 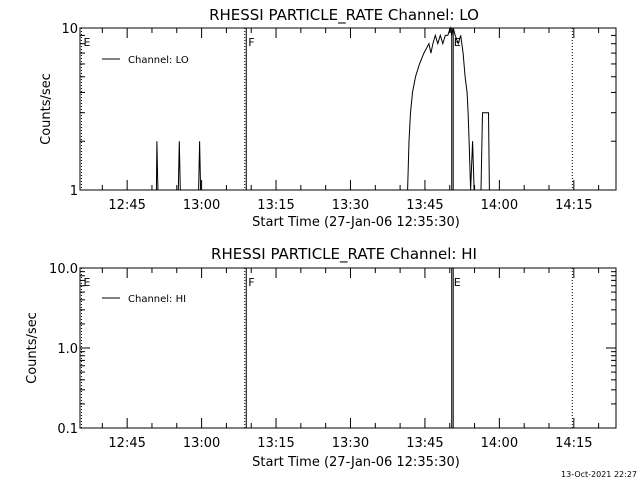 What do you see at coordinates (63, 269) in the screenshot?
I see `y-tick-label: 10.0` at bounding box center [63, 269].